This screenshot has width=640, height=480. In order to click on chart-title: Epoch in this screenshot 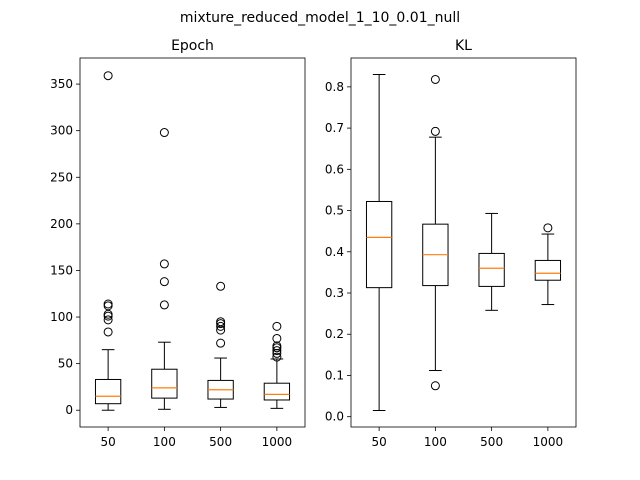, I will do `click(192, 46)`.